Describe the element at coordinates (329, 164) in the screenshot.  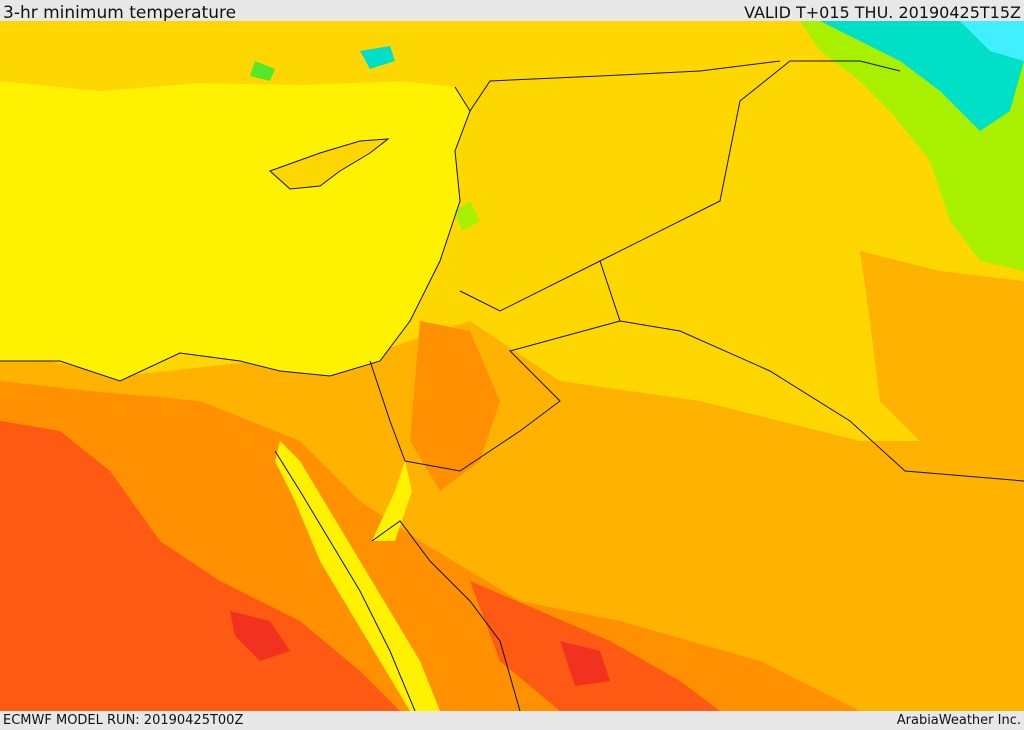
I see `cyprus` at that location.